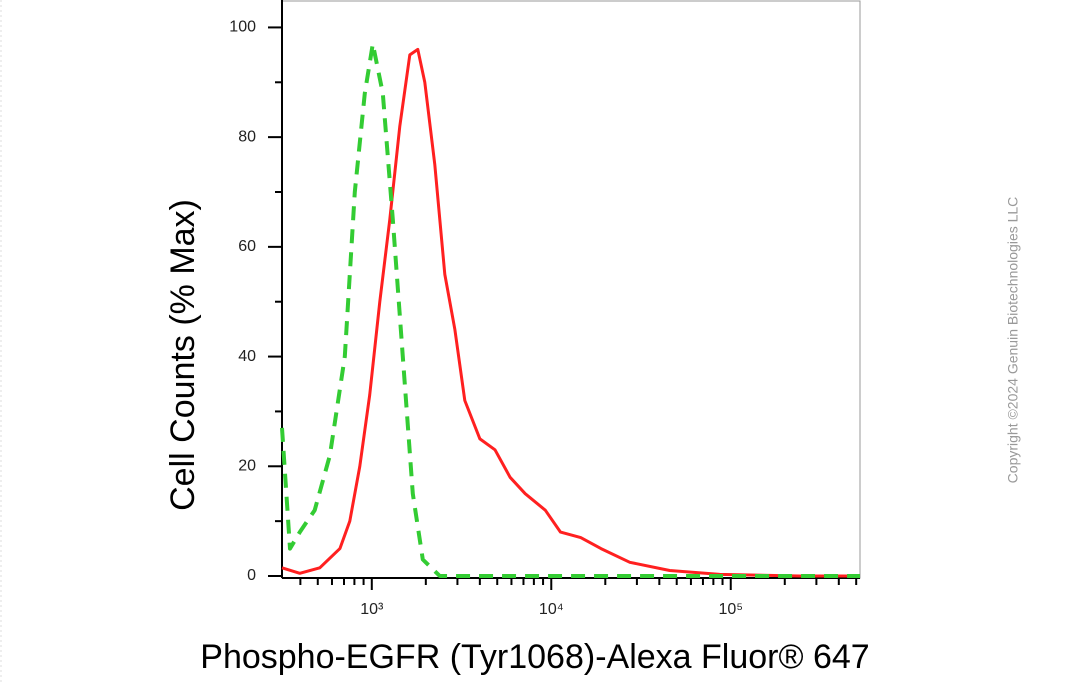  Describe the element at coordinates (247, 246) in the screenshot. I see `y-tick-label: 60` at that location.